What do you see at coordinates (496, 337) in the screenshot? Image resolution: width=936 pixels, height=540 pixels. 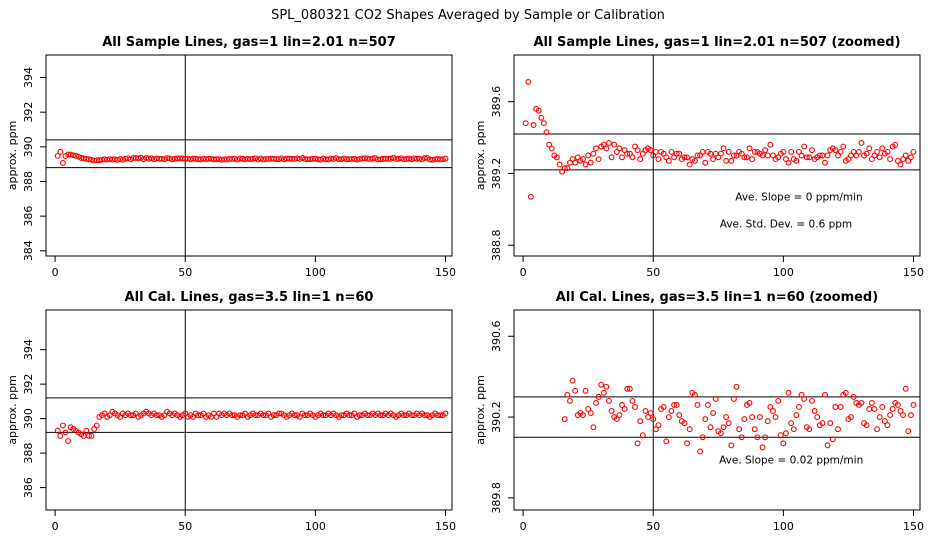 I see `y-tick-label: 390.6` at bounding box center [496, 337].